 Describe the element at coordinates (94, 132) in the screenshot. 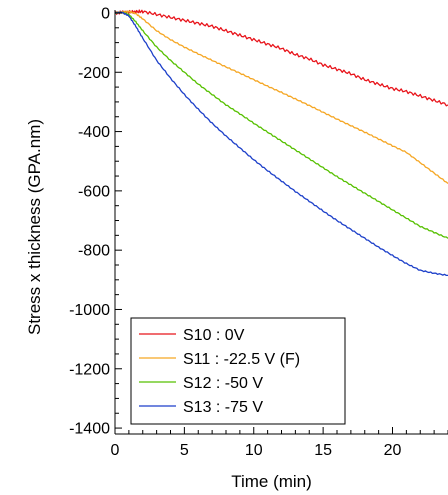

I see `y-tick-label: -400` at that location.